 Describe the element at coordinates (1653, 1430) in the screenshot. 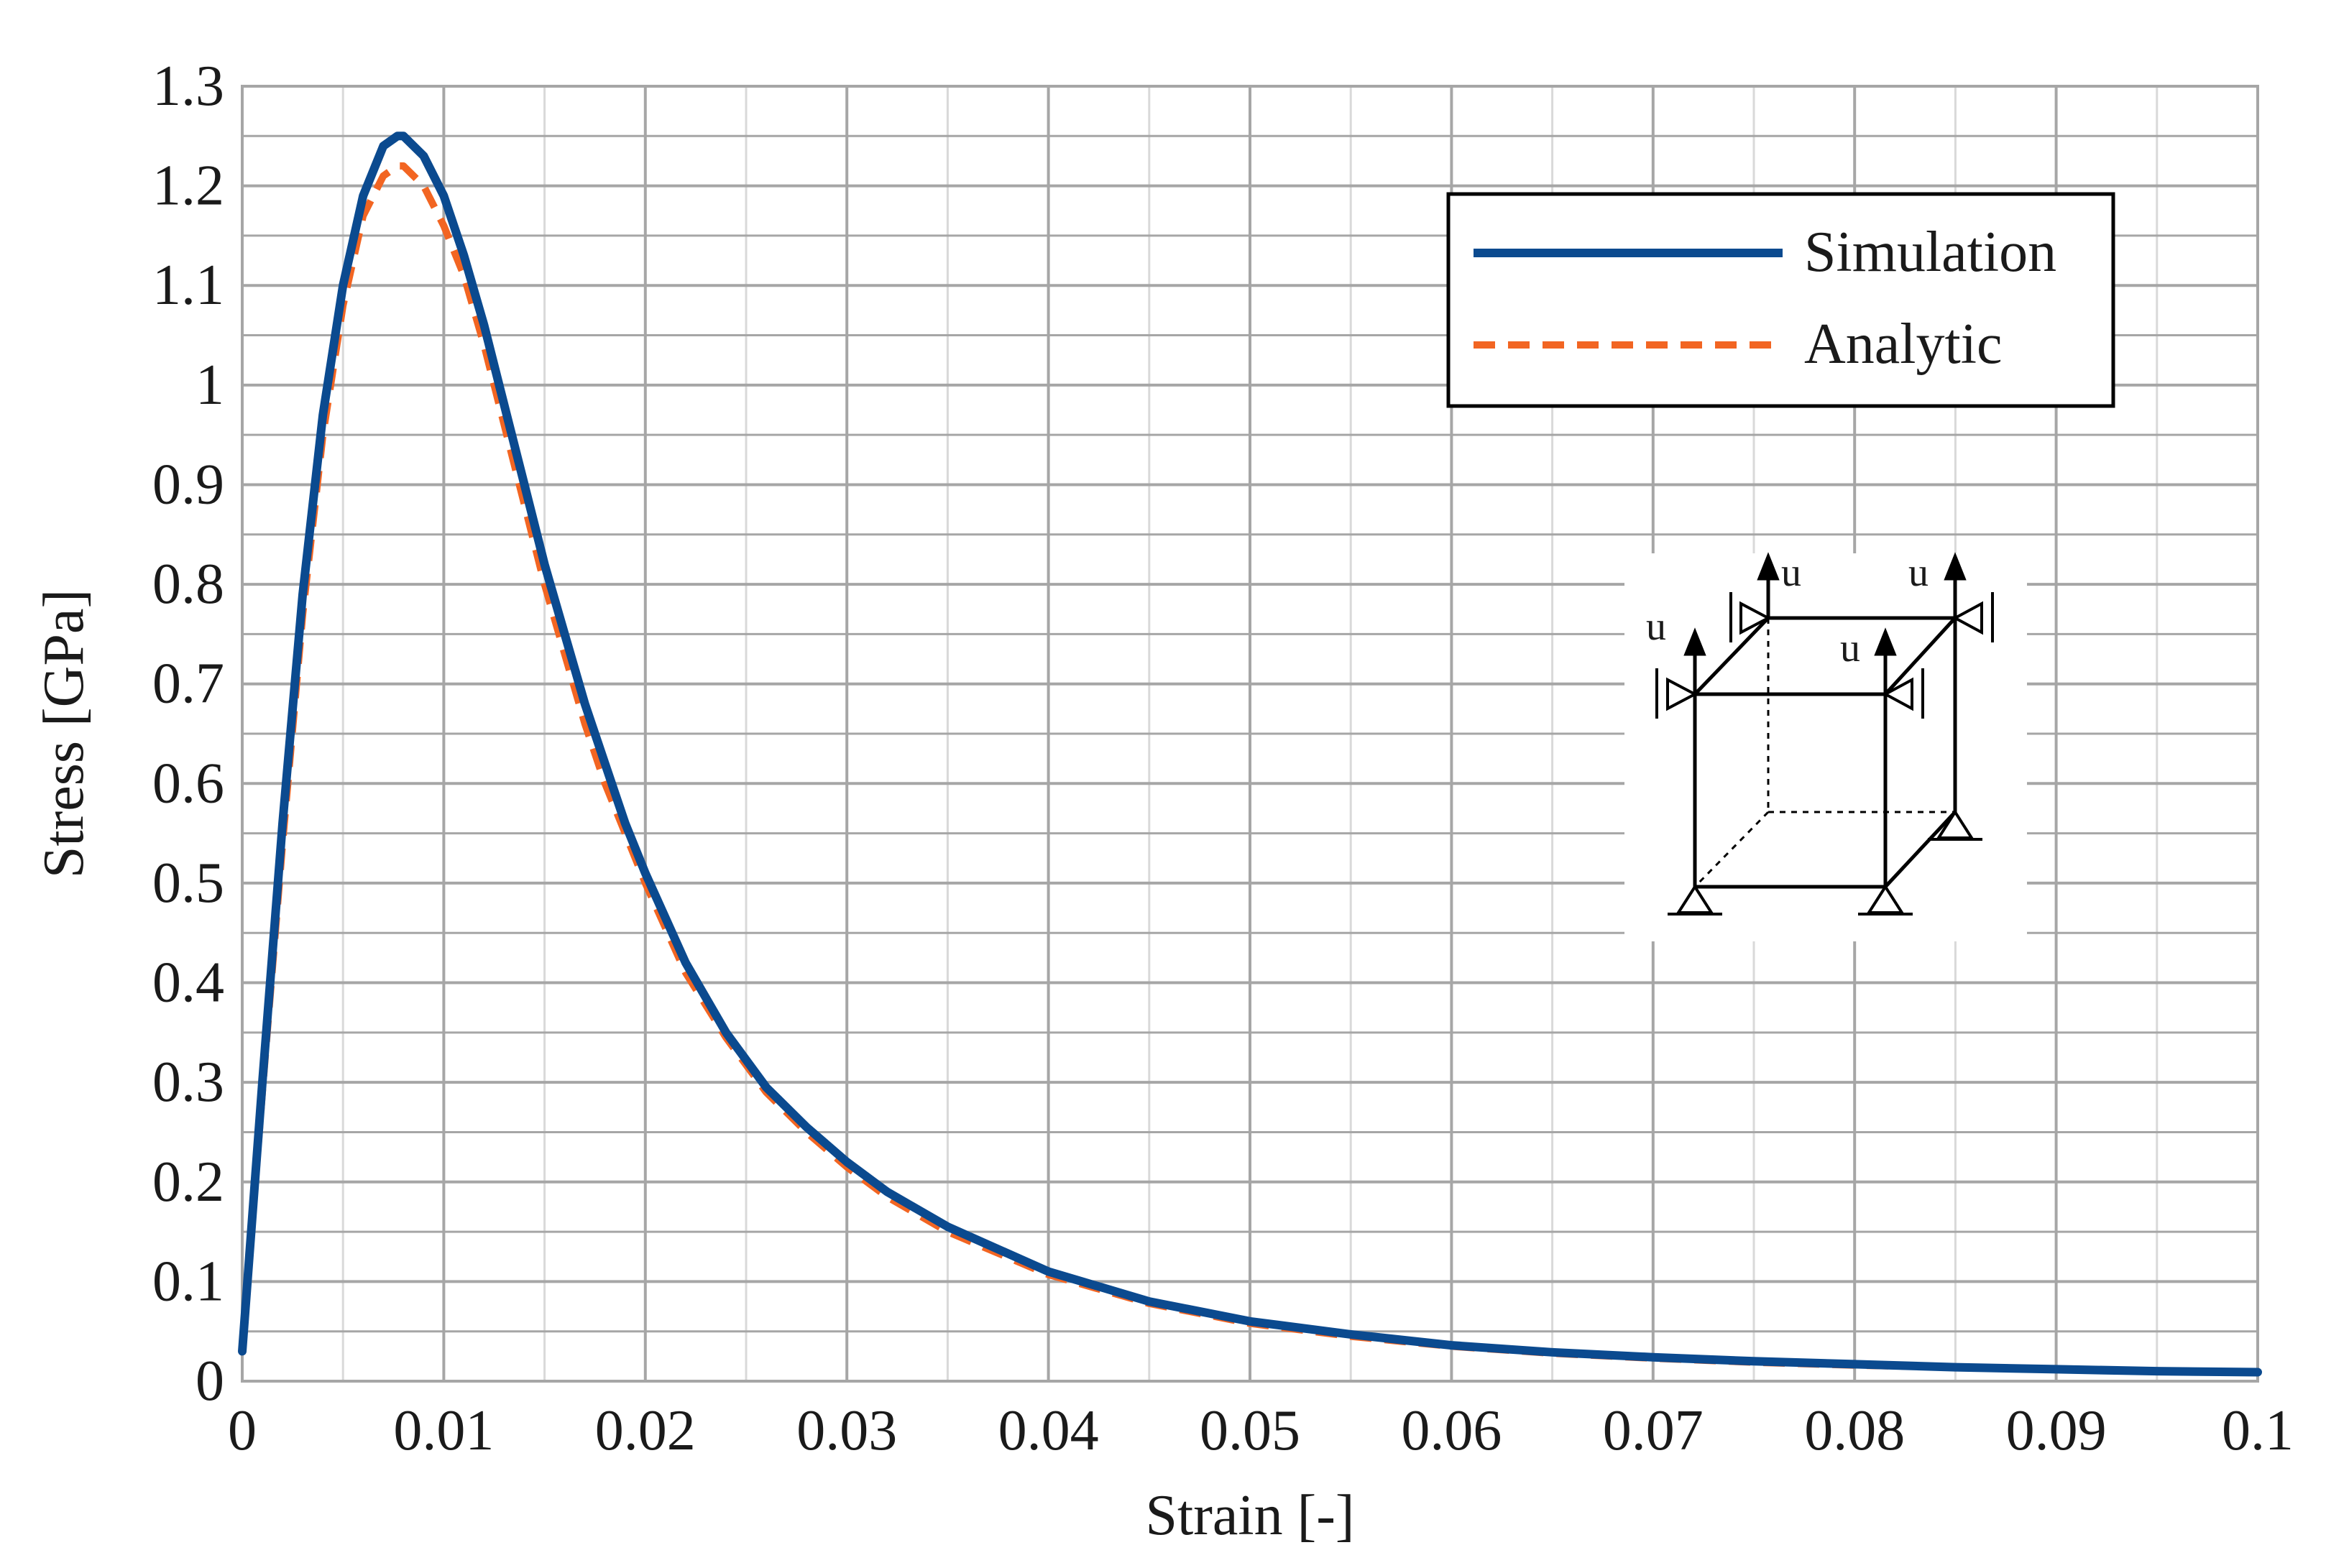

I see `x-tick-label: 0.07` at that location.